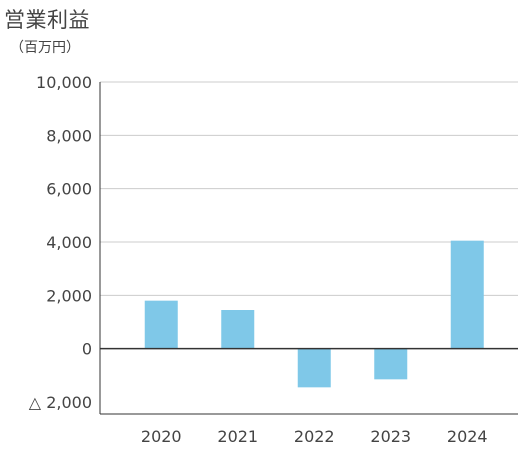  I want to click on y-tick-label: 0, so click(87, 349).